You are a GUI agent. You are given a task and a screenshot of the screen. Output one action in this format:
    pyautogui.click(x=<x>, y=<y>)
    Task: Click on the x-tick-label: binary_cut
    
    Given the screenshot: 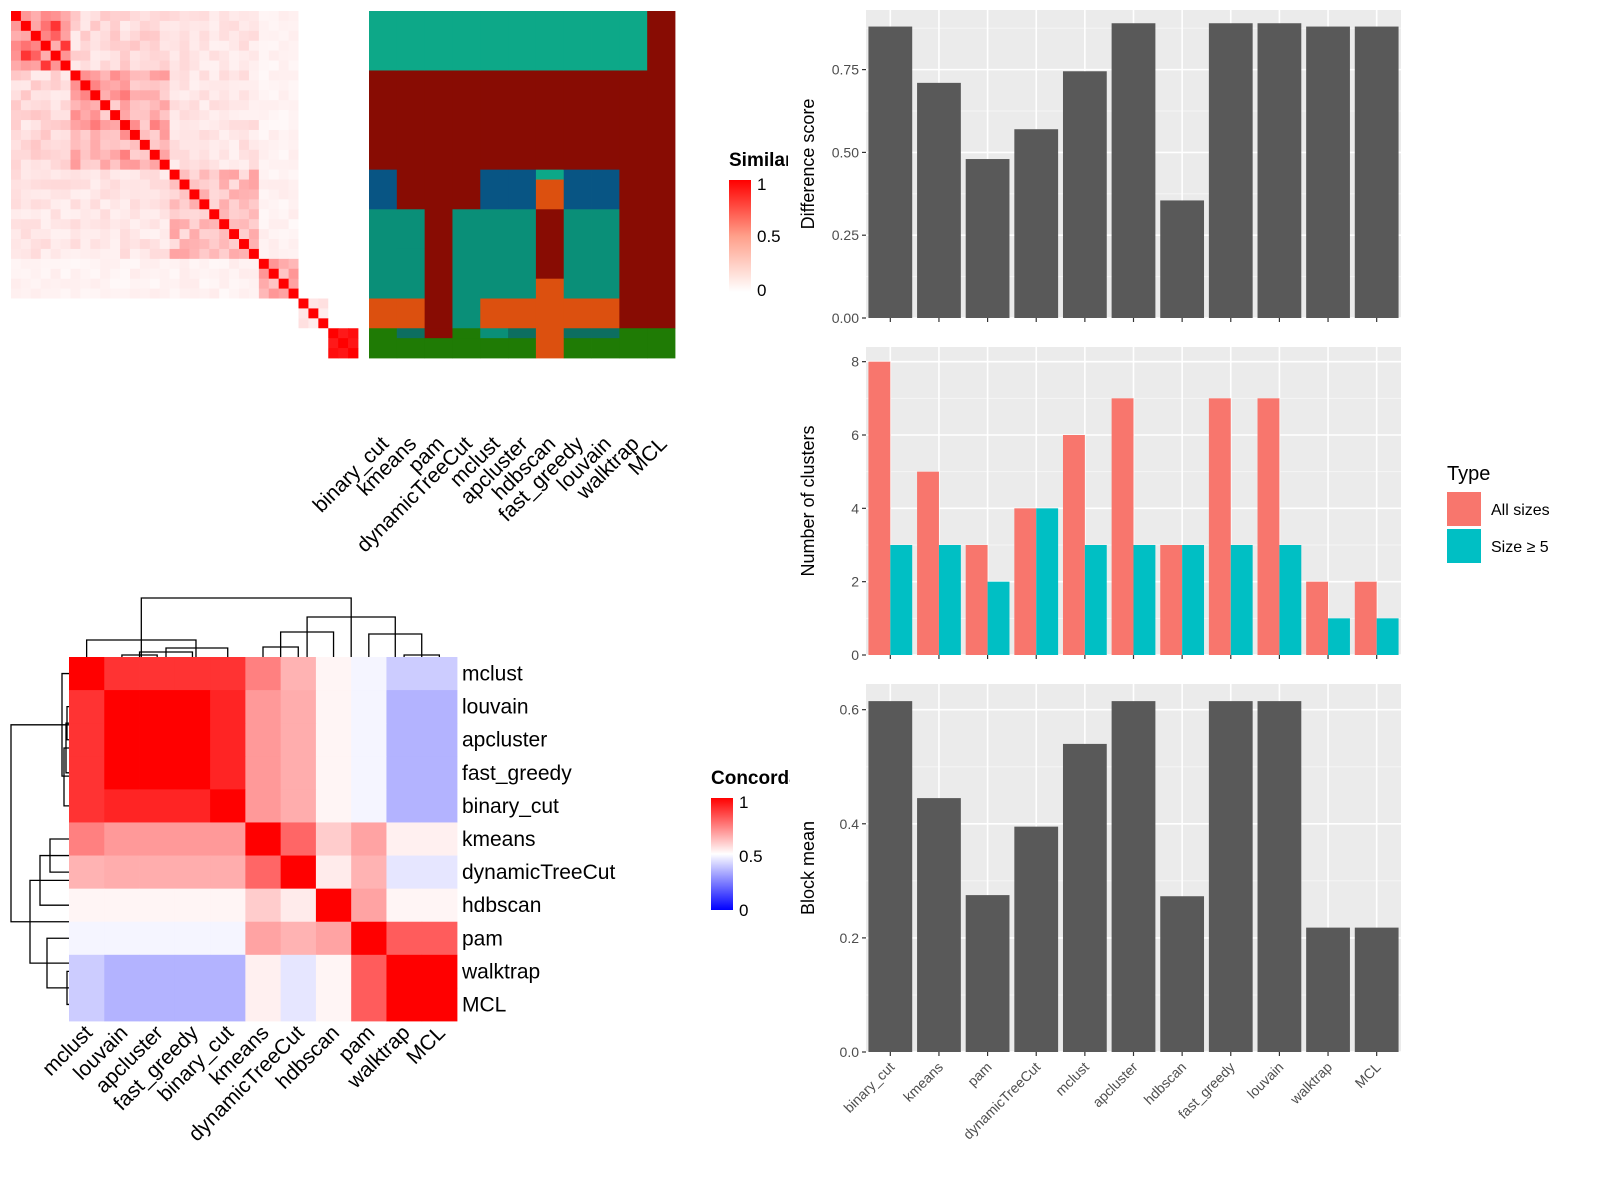 What is the action you would take?
    pyautogui.click(x=868, y=1087)
    